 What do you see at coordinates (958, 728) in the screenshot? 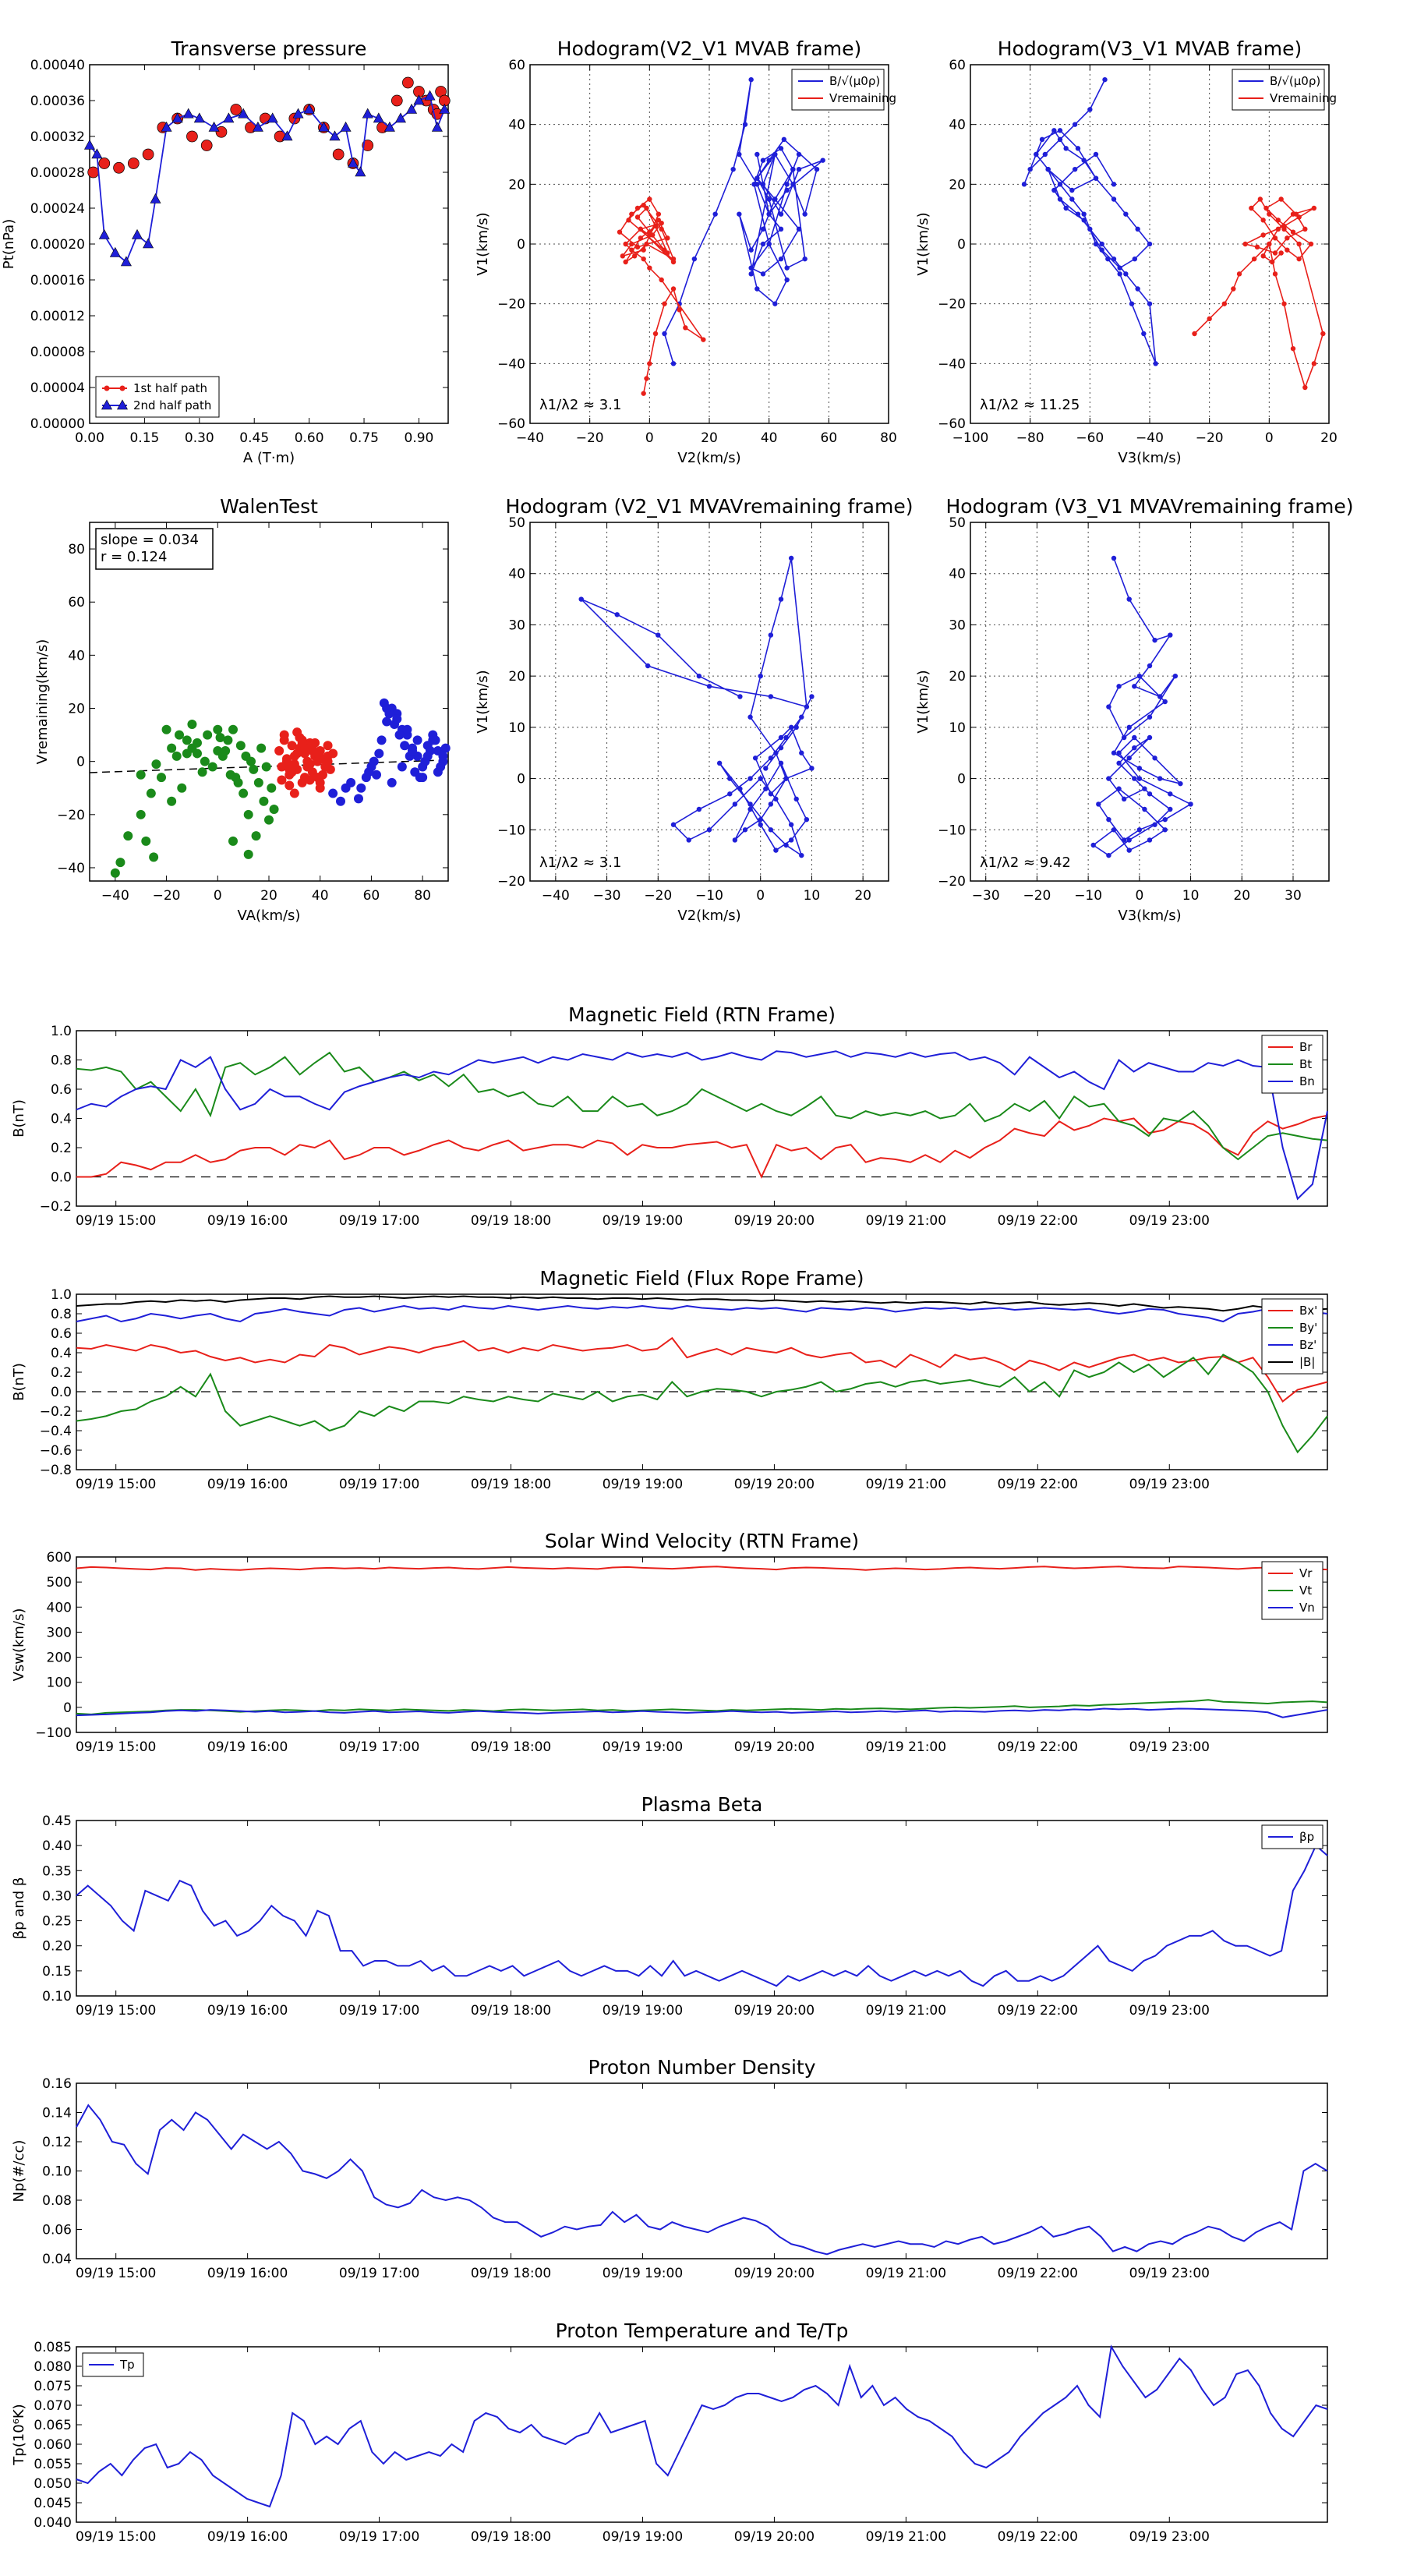
I see `y-tick-label: 10` at bounding box center [958, 728].